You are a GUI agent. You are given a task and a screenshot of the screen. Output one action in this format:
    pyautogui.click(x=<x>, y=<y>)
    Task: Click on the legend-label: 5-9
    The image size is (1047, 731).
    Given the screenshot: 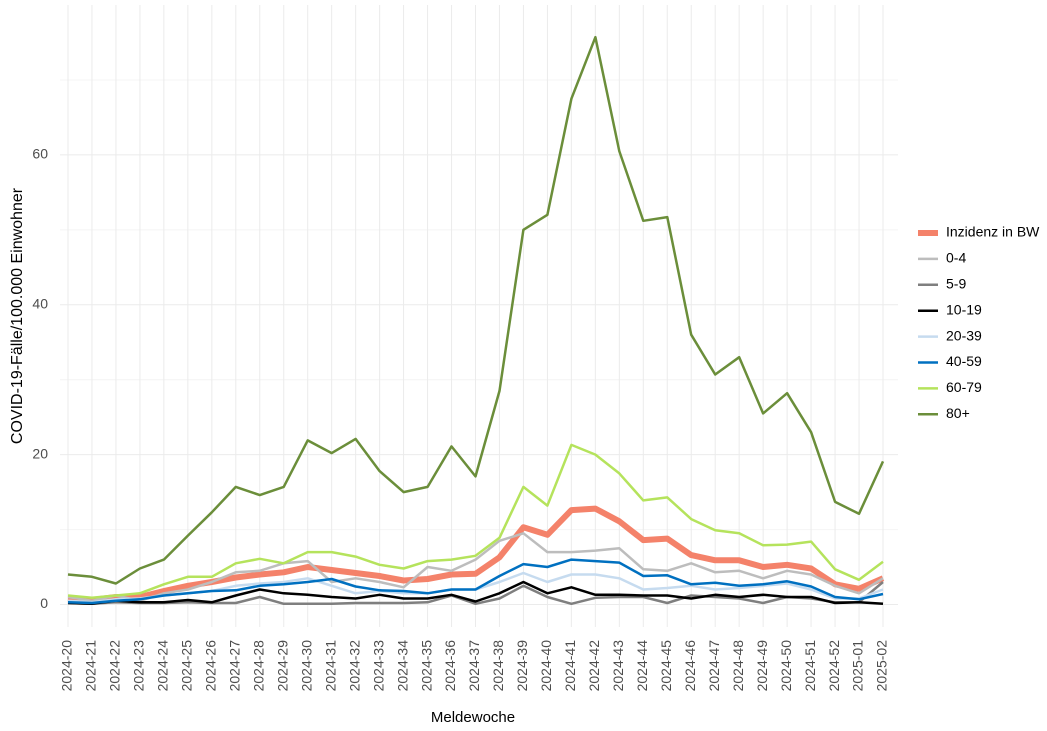 What is the action you would take?
    pyautogui.click(x=956, y=284)
    